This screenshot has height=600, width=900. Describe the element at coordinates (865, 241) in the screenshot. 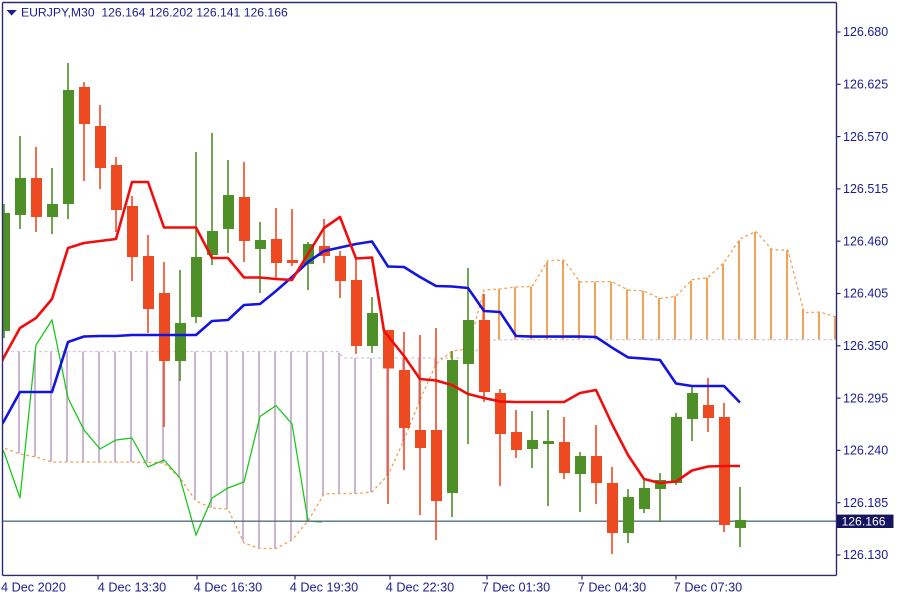

I see `svg-text: 126.460` at that location.